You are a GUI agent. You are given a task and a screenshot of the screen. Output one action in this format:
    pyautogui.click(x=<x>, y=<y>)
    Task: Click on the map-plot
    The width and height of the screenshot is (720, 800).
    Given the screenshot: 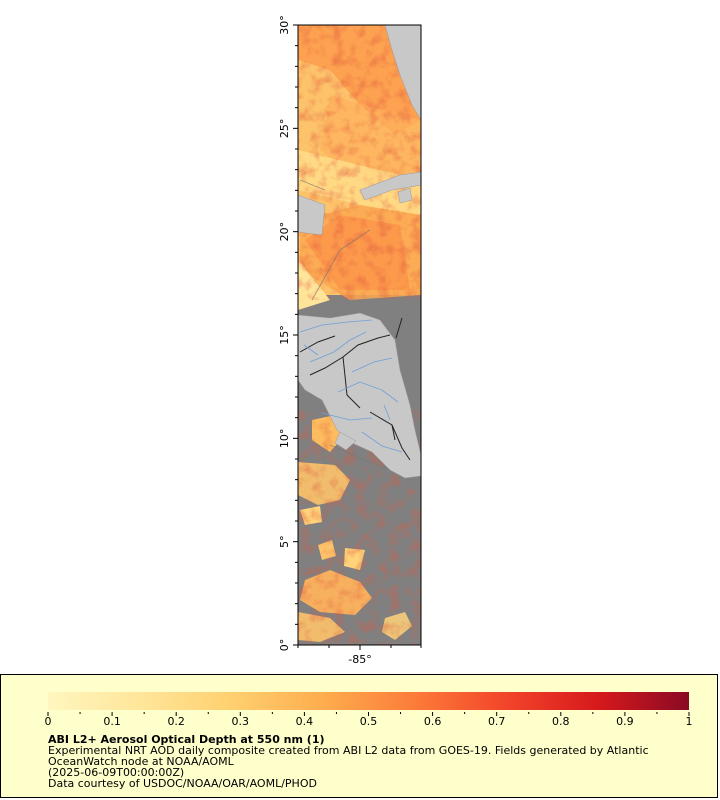 What is the action you would take?
    pyautogui.click(x=359, y=335)
    